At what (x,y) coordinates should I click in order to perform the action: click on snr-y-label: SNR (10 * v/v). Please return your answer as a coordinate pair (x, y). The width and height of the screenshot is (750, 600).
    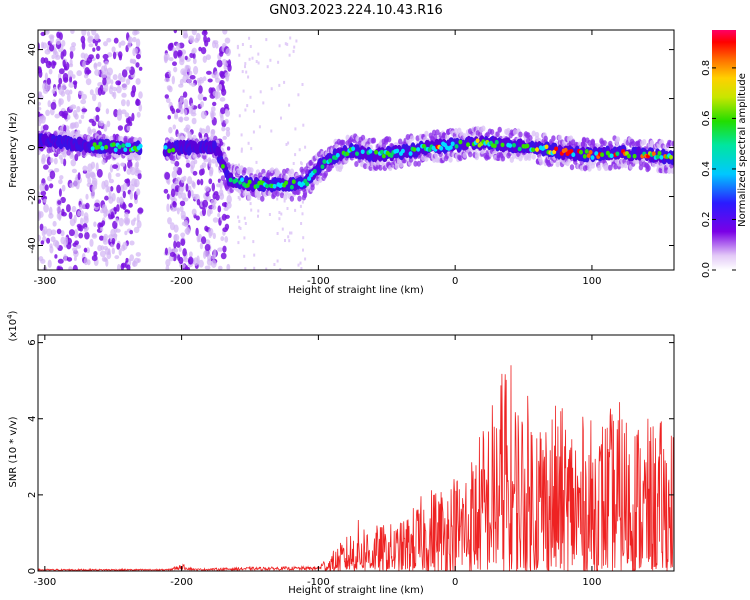
    Looking at the image, I should click on (13, 451).